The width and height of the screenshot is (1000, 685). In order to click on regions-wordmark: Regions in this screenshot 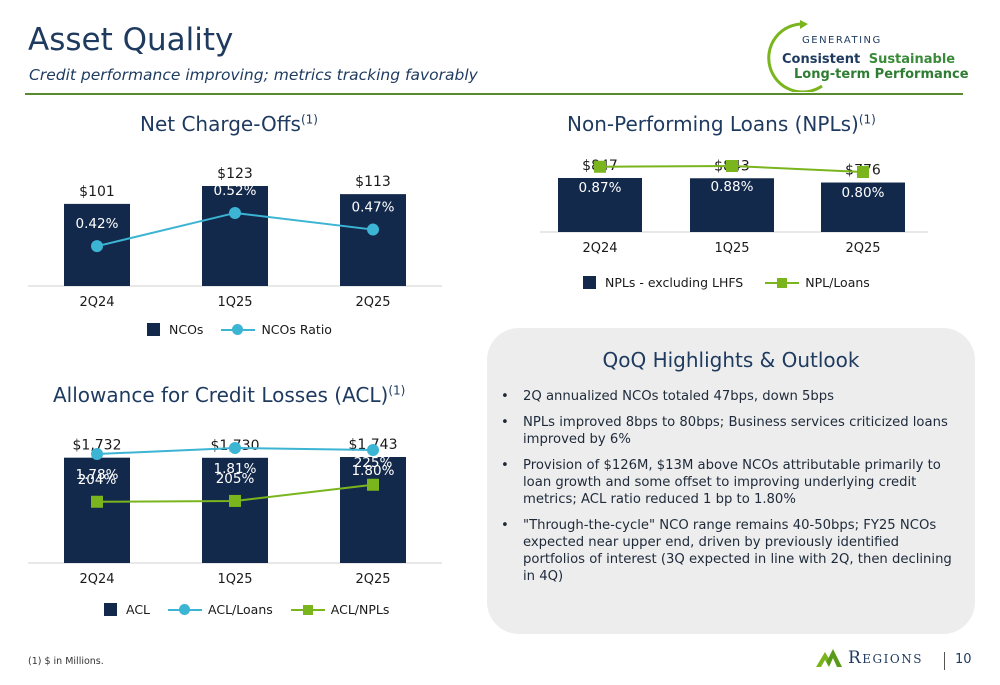, I will do `click(885, 658)`.